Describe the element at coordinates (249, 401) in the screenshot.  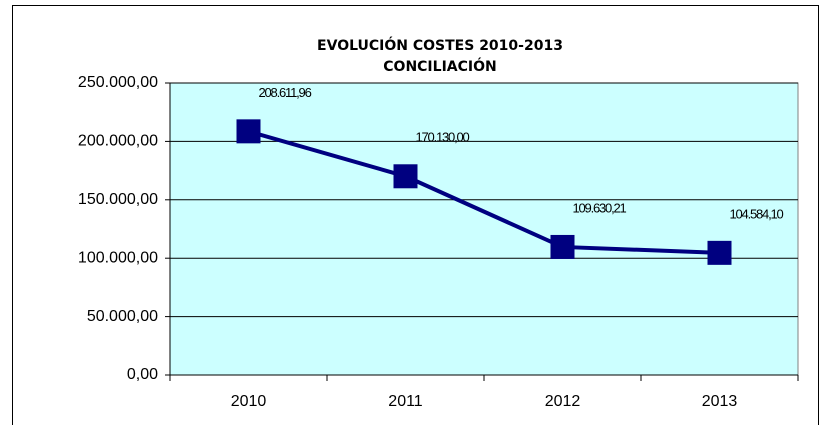
I see `x-tick-label: 2010` at that location.